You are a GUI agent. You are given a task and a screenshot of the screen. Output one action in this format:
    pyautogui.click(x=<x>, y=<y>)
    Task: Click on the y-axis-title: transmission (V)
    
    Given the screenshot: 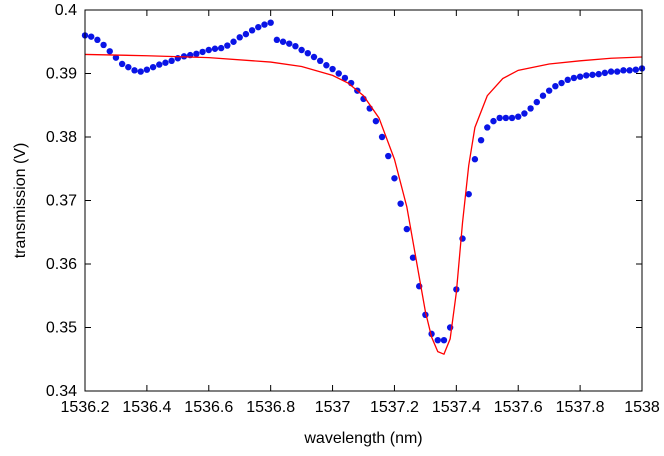 What is the action you would take?
    pyautogui.click(x=20, y=201)
    